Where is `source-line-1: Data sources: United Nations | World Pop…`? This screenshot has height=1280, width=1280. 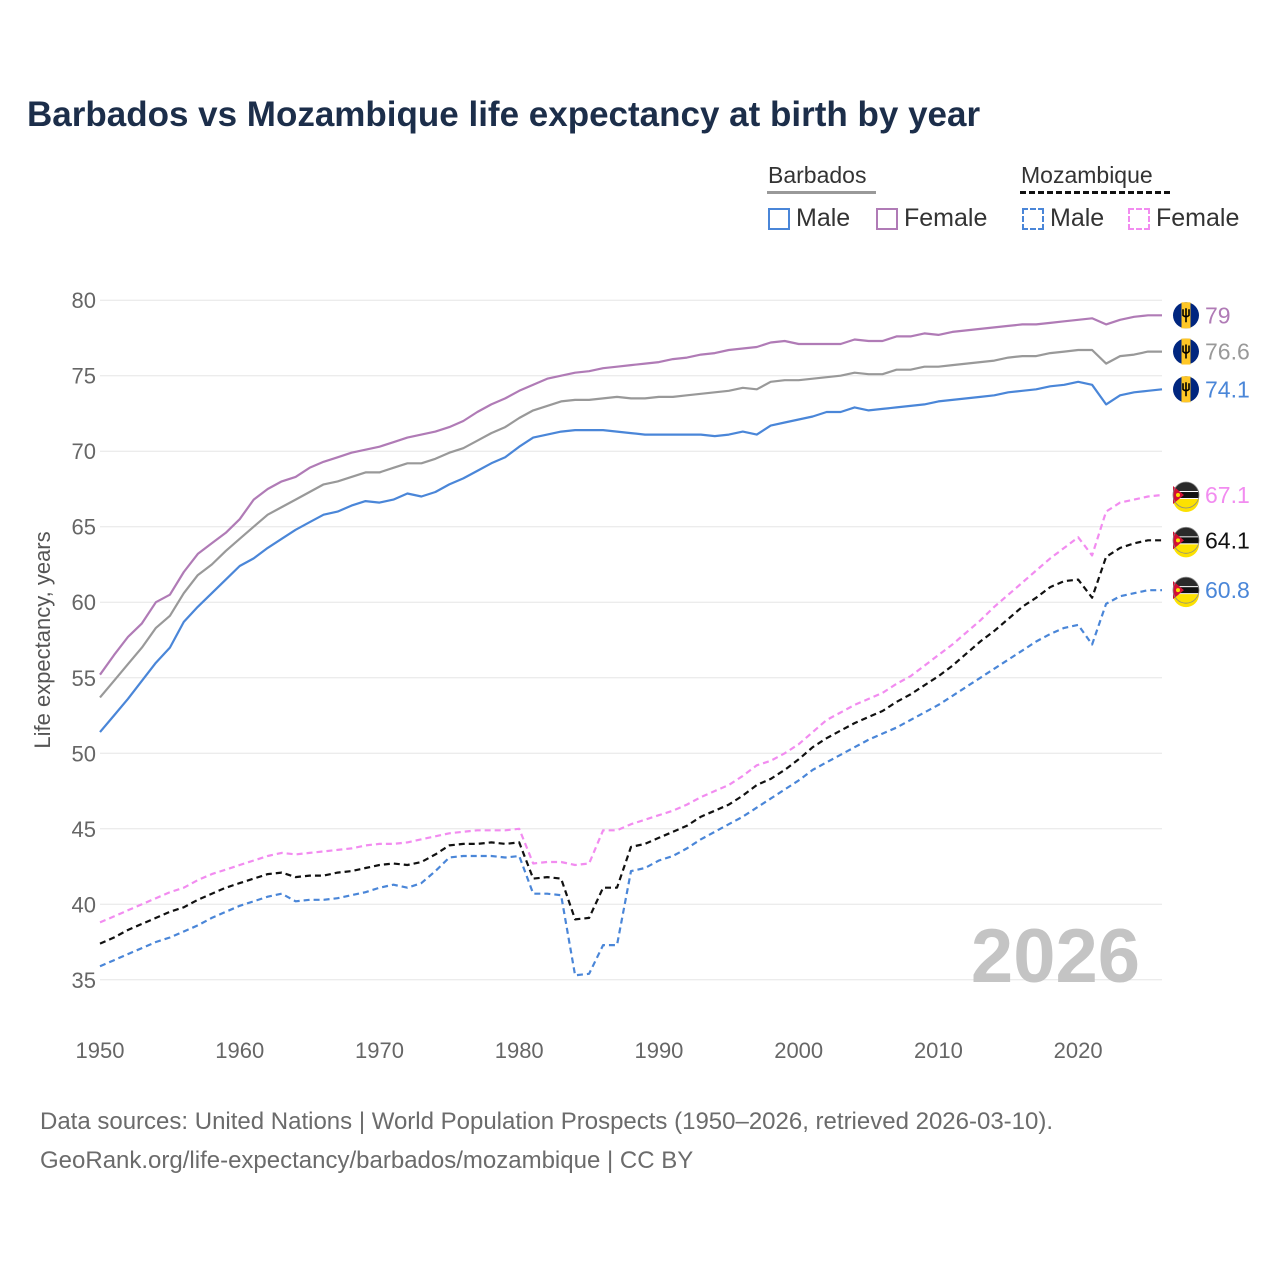 source-line-1: Data sources: United Nations | World Pop… is located at coordinates (547, 1121).